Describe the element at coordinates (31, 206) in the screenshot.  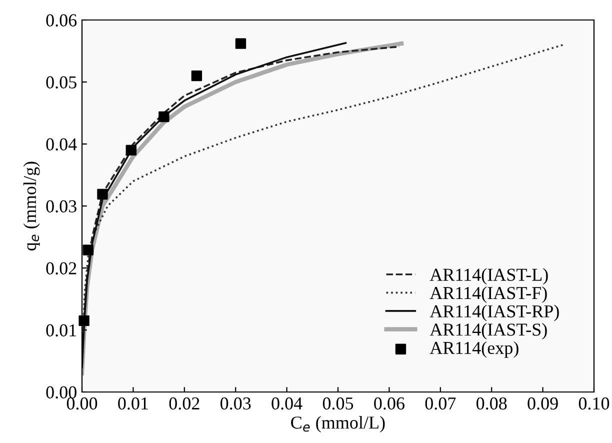
I see `y-axis-title: q$_{e}$ (mmol/g)` at that location.